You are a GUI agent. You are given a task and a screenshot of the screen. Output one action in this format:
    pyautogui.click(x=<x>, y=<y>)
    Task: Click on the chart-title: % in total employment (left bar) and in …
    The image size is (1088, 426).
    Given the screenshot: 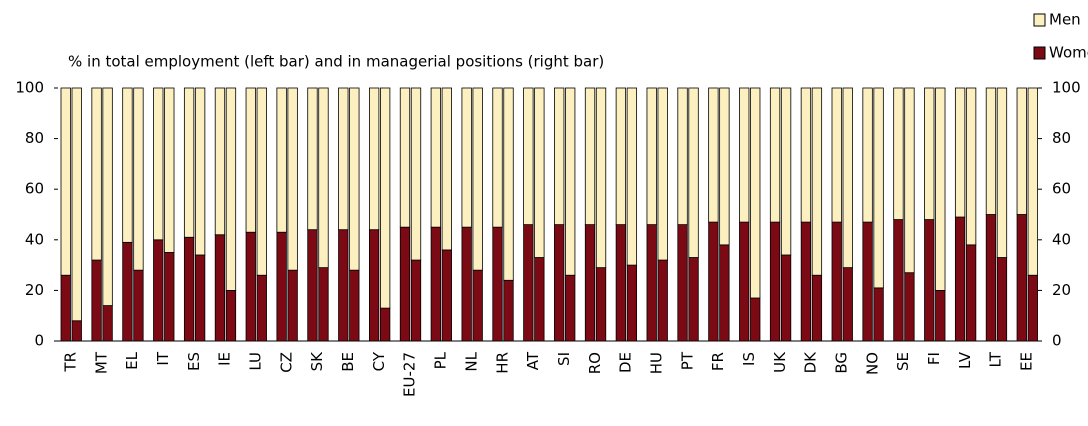 What is the action you would take?
    pyautogui.click(x=336, y=62)
    